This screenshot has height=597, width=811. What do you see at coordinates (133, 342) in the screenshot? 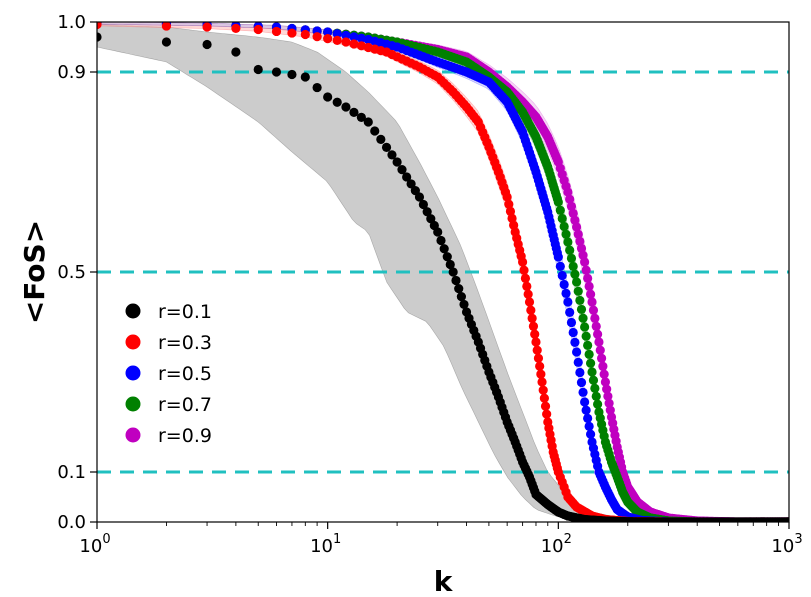
I see `legend-marker-r=0.3` at bounding box center [133, 342].